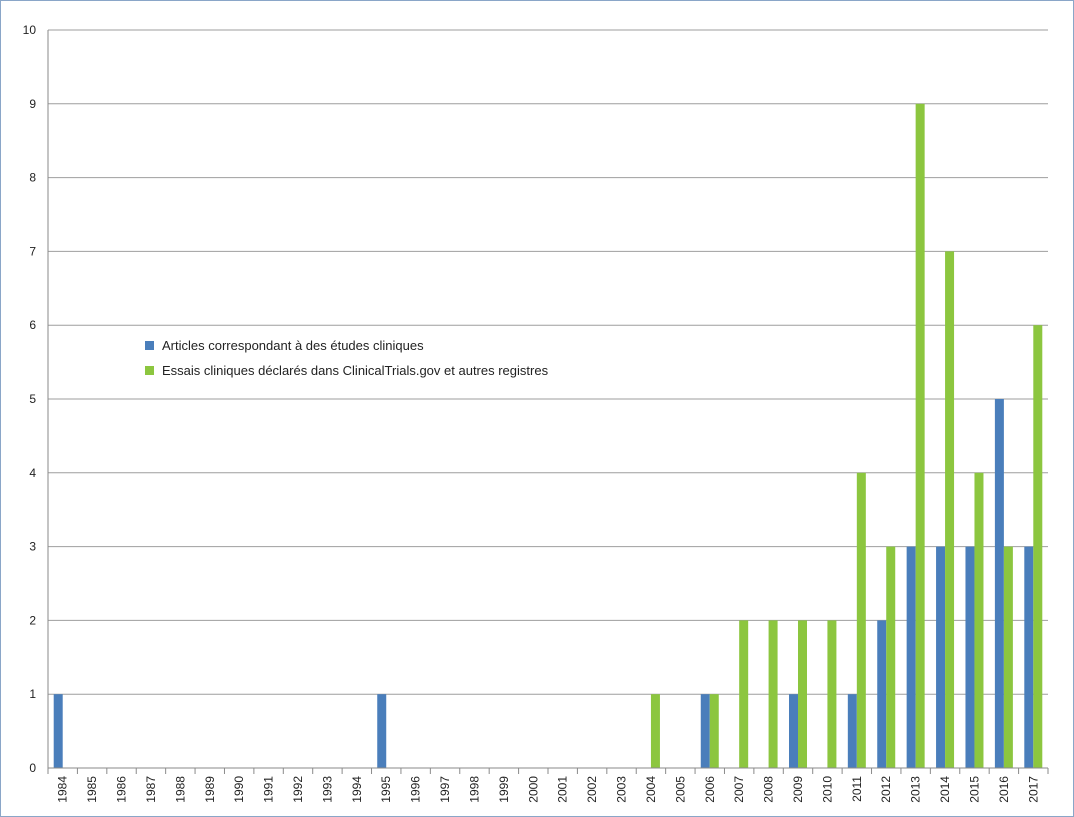 The width and height of the screenshot is (1074, 817). Describe the element at coordinates (32, 104) in the screenshot. I see `y-tick-label: 9` at that location.